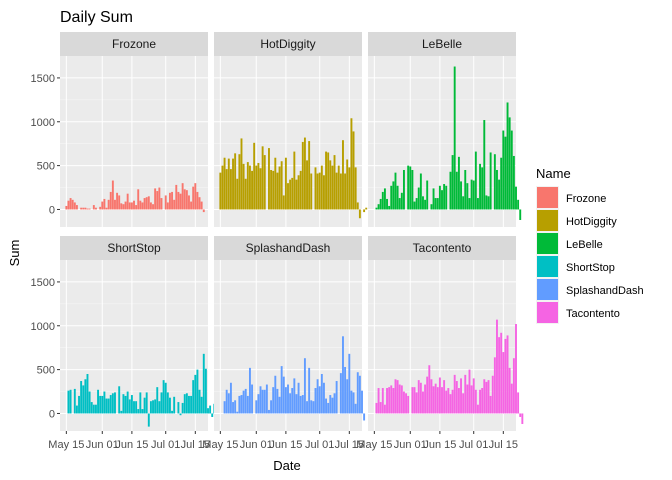 The image size is (672, 480). What do you see at coordinates (134, 44) in the screenshot?
I see `strip-label-frozone: Frozone` at bounding box center [134, 44].